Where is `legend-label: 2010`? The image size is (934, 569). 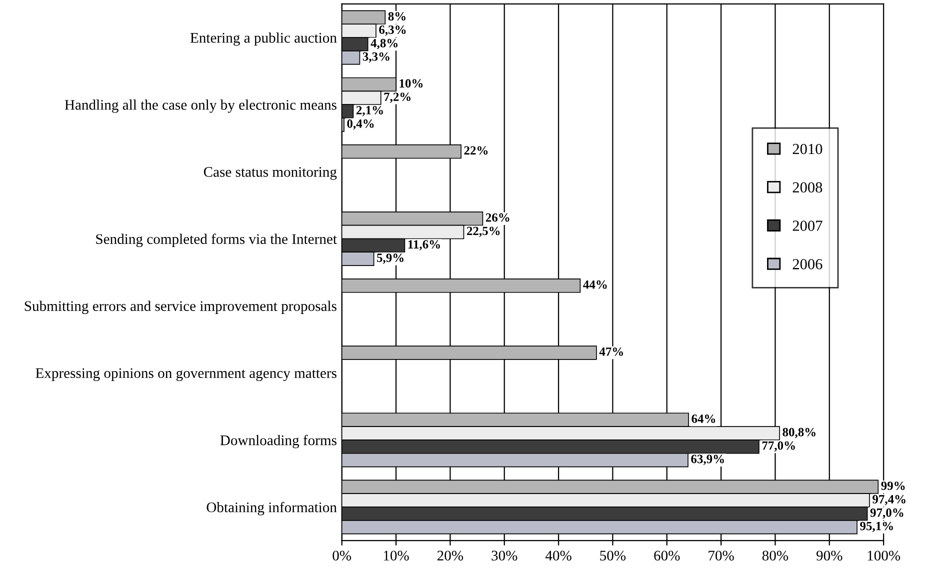 legend-label: 2010 is located at coordinates (807, 149).